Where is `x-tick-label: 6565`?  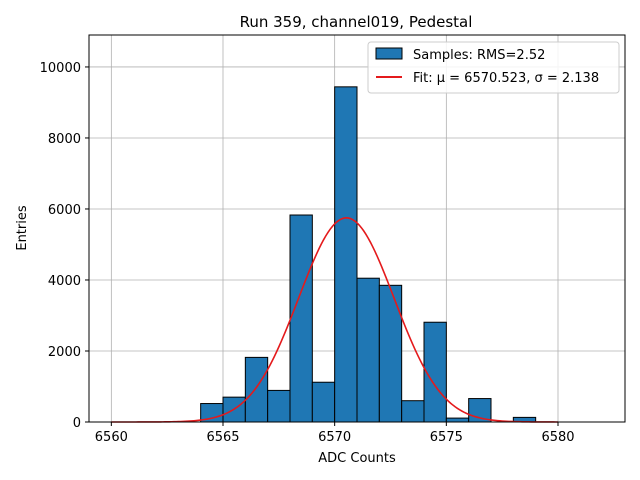 x-tick-label: 6565 is located at coordinates (222, 437).